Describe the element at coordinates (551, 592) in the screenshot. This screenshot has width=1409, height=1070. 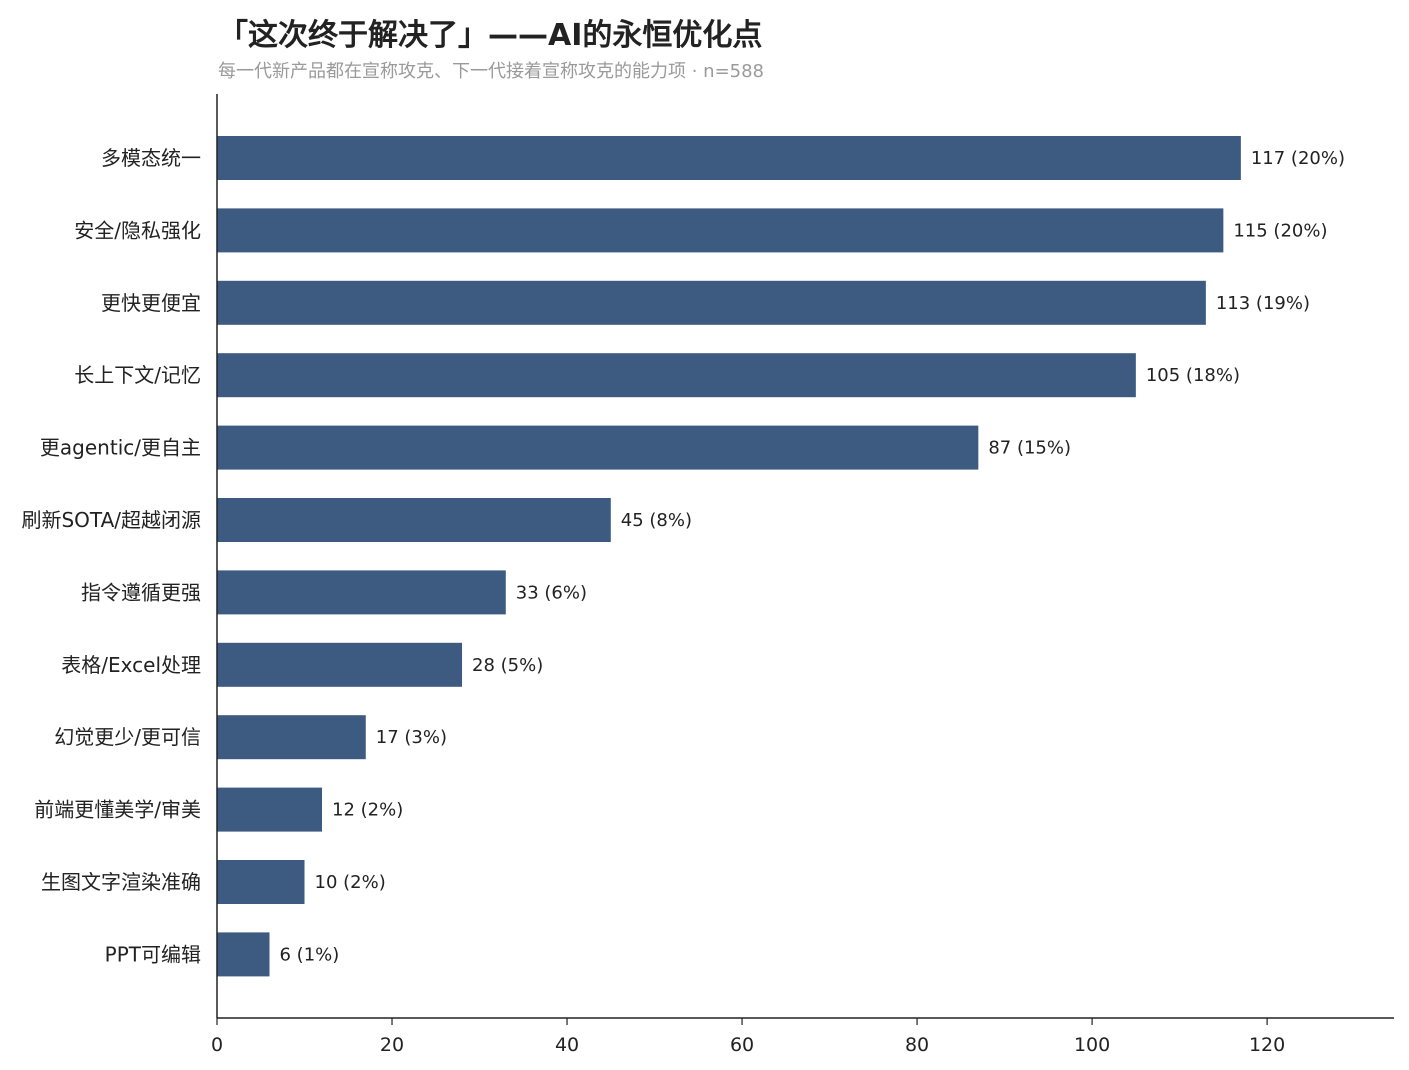
I see `data-label: 33 (6%)` at that location.